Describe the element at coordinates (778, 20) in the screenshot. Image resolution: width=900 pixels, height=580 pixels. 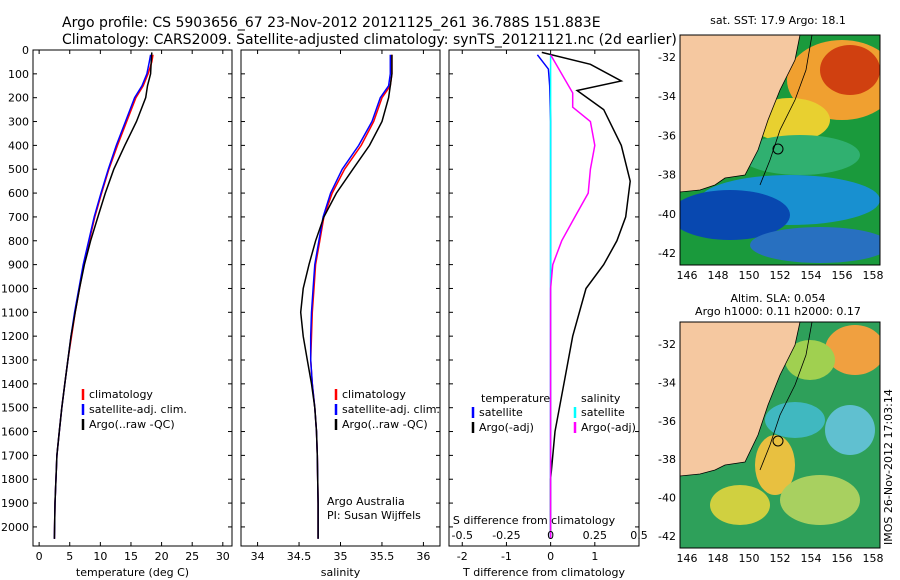
I see `sst-map-title: sat. SST: 17.9 Argo: 18.1` at that location.